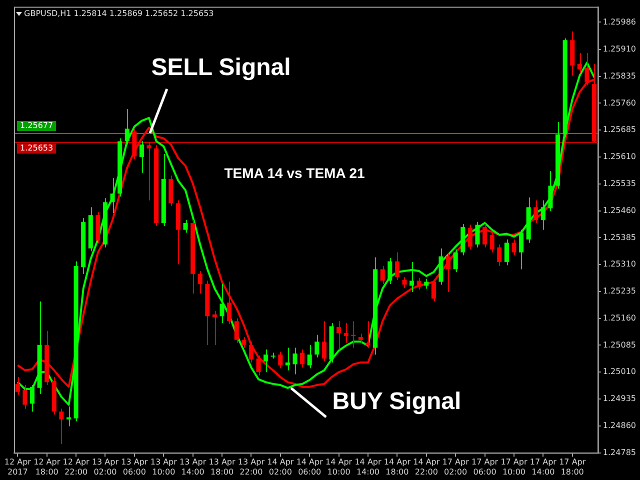 The height and width of the screenshot is (480, 640). Describe the element at coordinates (164, 467) in the screenshot. I see `x-tick-label: 13 Apr 10:00` at that location.